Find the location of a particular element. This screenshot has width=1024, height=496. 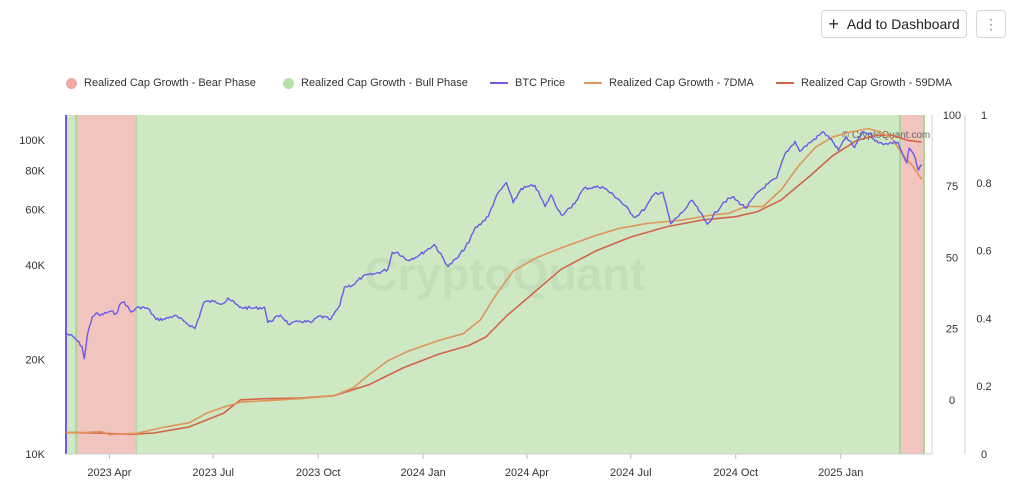

legend-item-bear-phase: Realized Cap Growth - Bear Phase is located at coordinates (161, 83).